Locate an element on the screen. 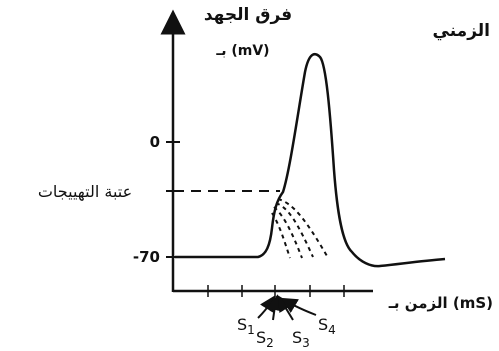  stimulus-label-s1: S1 is located at coordinates (246, 326).